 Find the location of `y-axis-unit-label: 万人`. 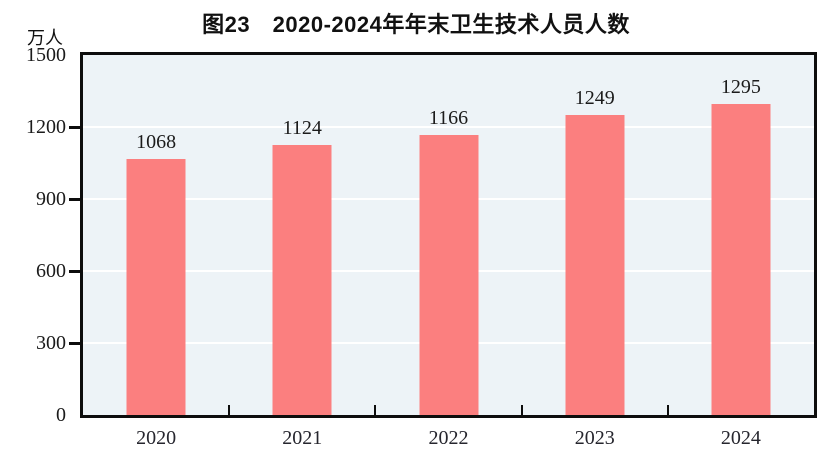

y-axis-unit-label: 万人 is located at coordinates (45, 38).